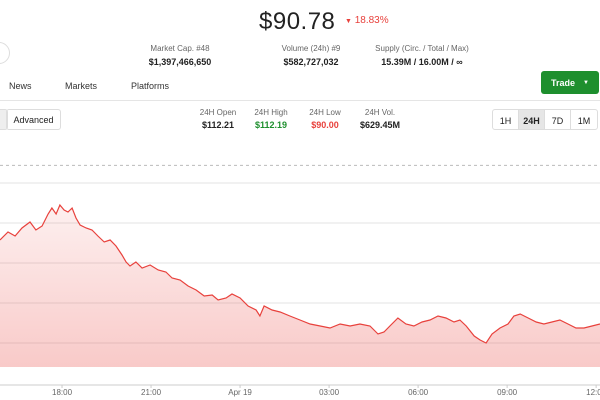 The image size is (600, 400). I want to click on trade-button: Trade ▼, so click(570, 82).